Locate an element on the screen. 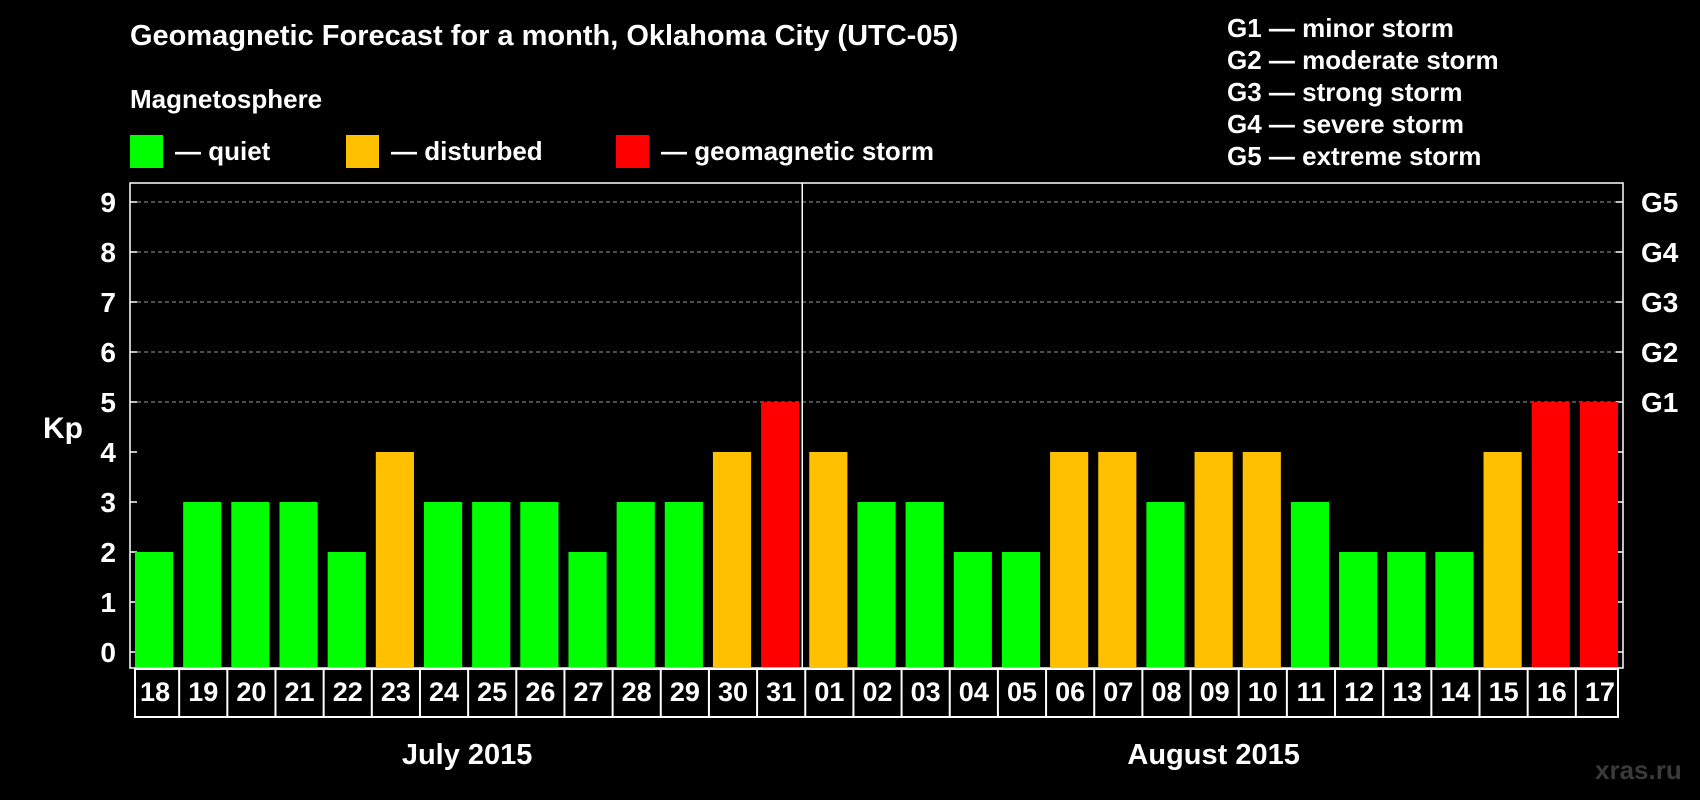 The height and width of the screenshot is (800, 1700). legend-item-storm: — geomagnetic storm is located at coordinates (775, 151).